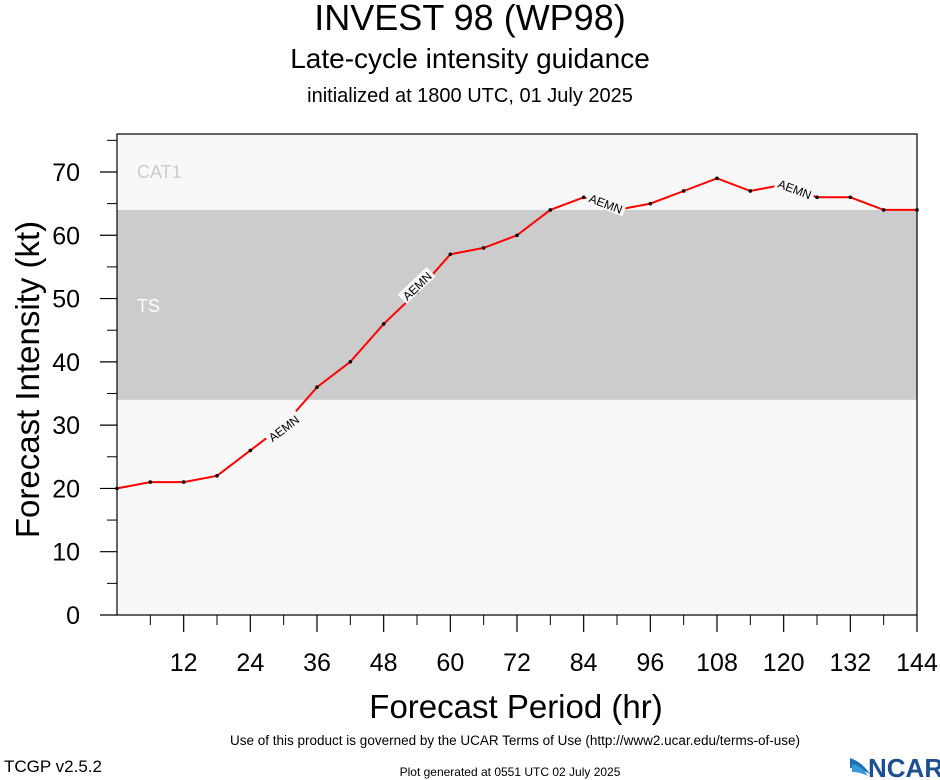 The width and height of the screenshot is (940, 780). What do you see at coordinates (650, 663) in the screenshot?
I see `x-tick-label: 96` at bounding box center [650, 663].